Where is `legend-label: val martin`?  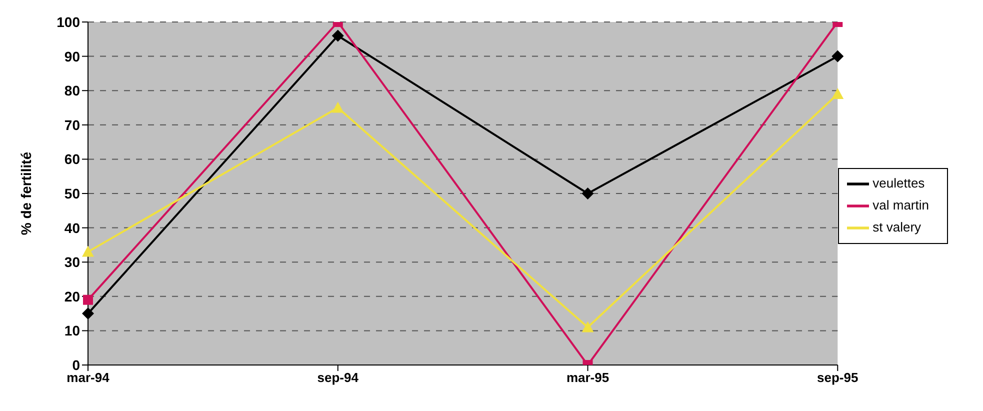 legend-label: val martin is located at coordinates (900, 204).